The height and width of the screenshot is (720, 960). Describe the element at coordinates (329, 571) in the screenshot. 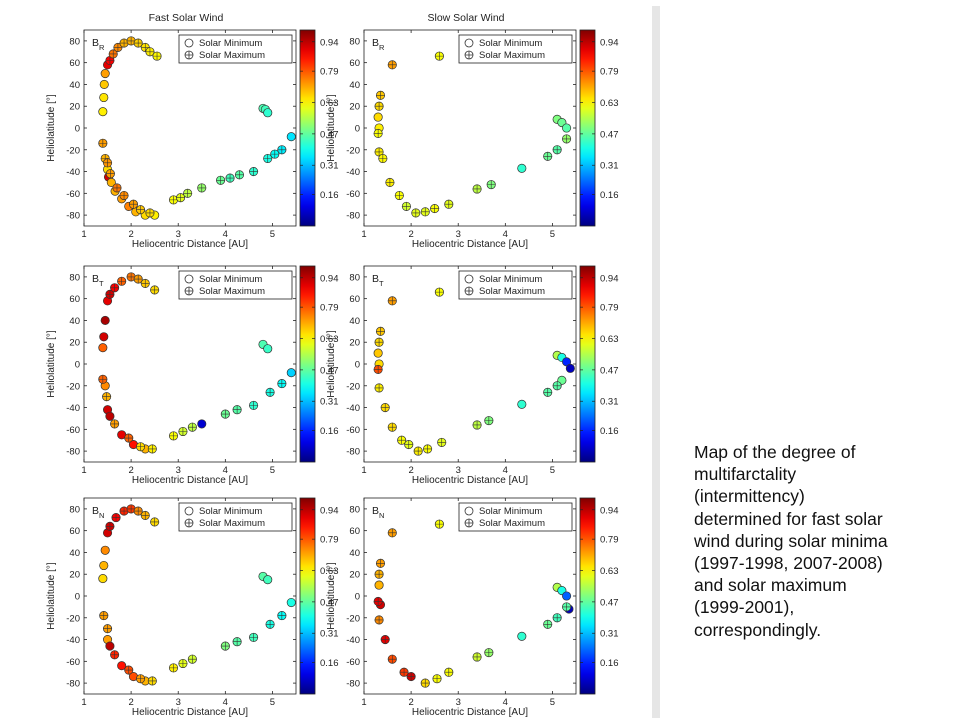

I see `colorbar-tick-label: 0.63` at that location.